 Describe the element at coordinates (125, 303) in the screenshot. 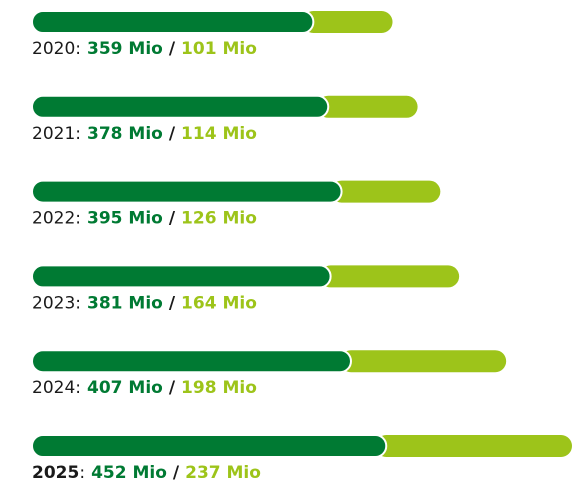

I see `value-label: 381 Mio` at that location.